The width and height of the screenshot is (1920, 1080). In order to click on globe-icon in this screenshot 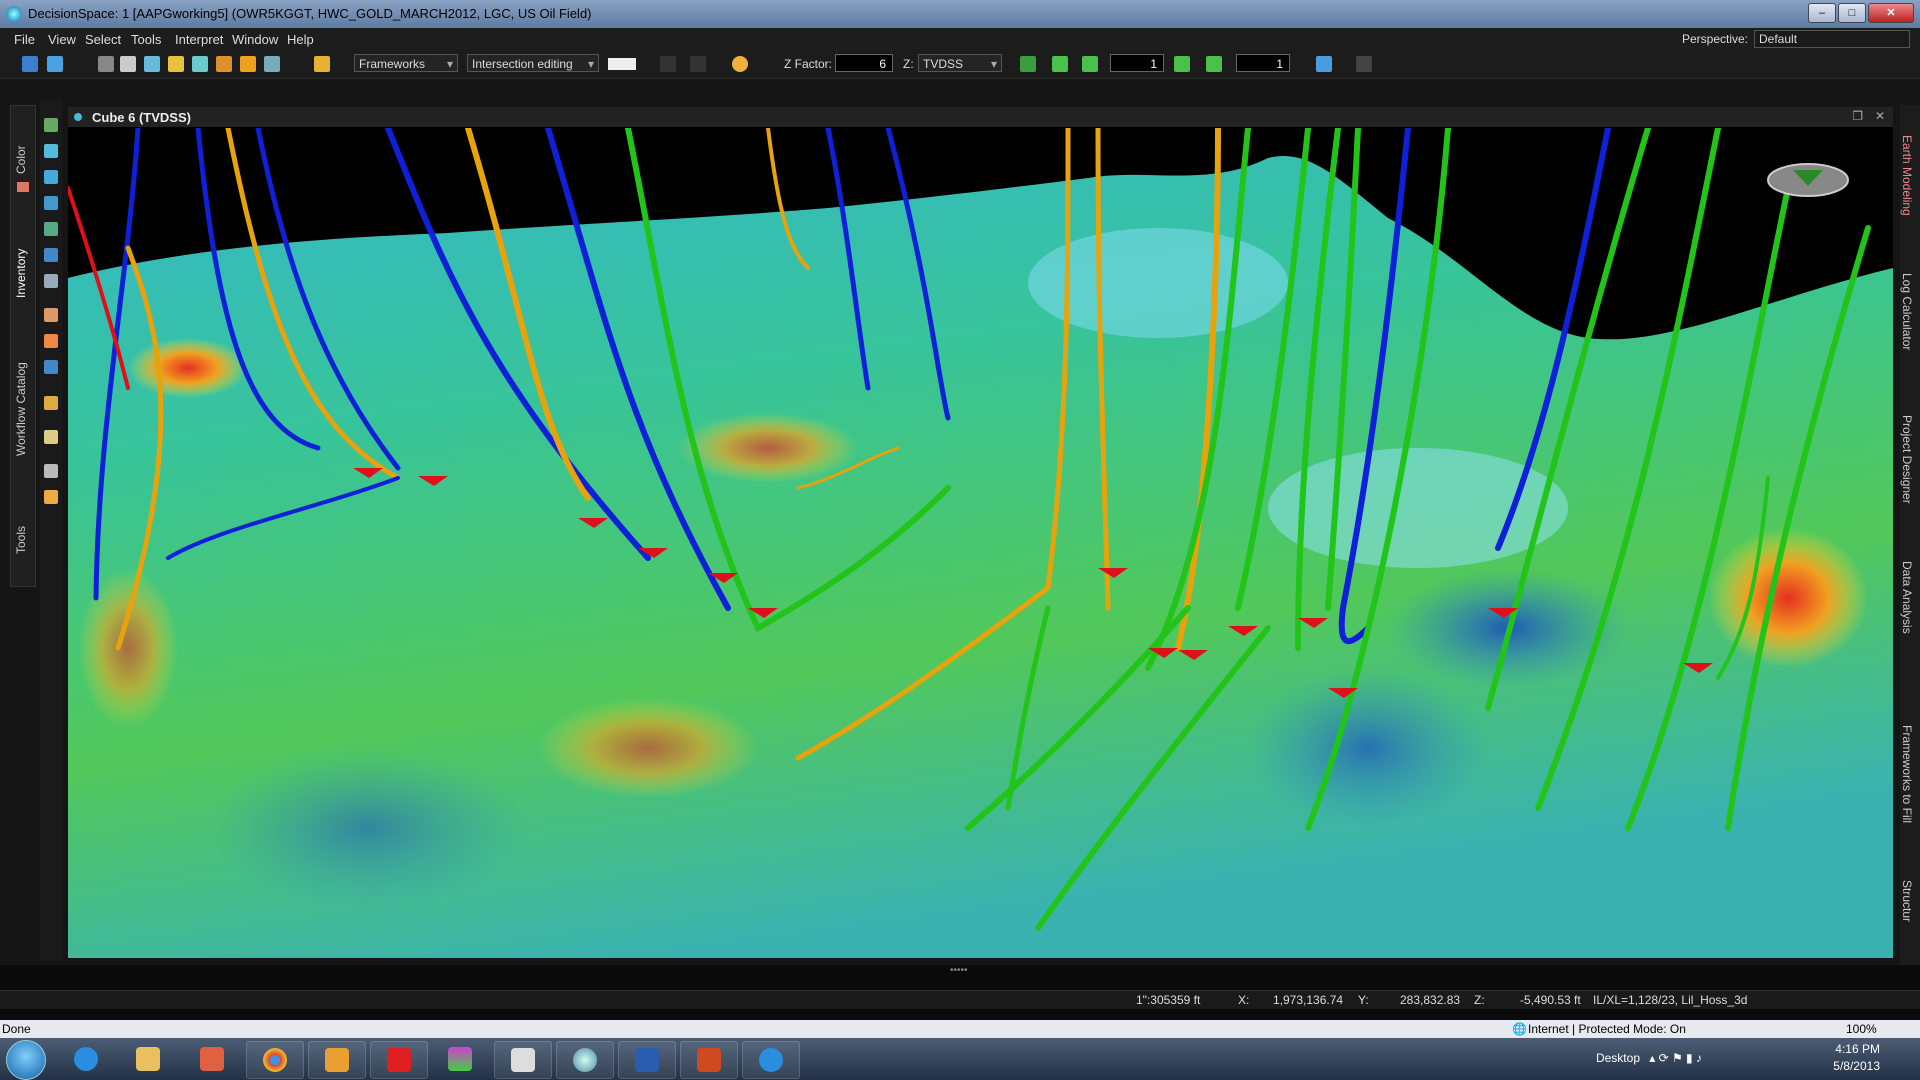, I will do `click(176, 64)`.